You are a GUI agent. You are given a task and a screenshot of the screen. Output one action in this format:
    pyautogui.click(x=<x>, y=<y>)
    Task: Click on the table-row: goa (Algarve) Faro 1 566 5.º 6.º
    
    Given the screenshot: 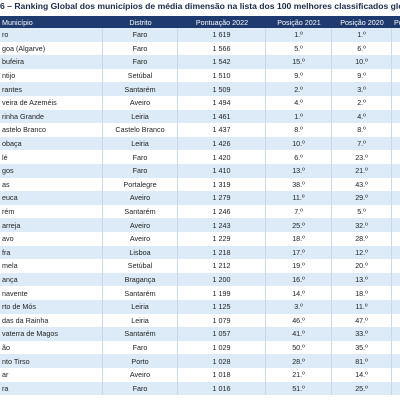 What is the action you would take?
    pyautogui.click(x=200, y=48)
    